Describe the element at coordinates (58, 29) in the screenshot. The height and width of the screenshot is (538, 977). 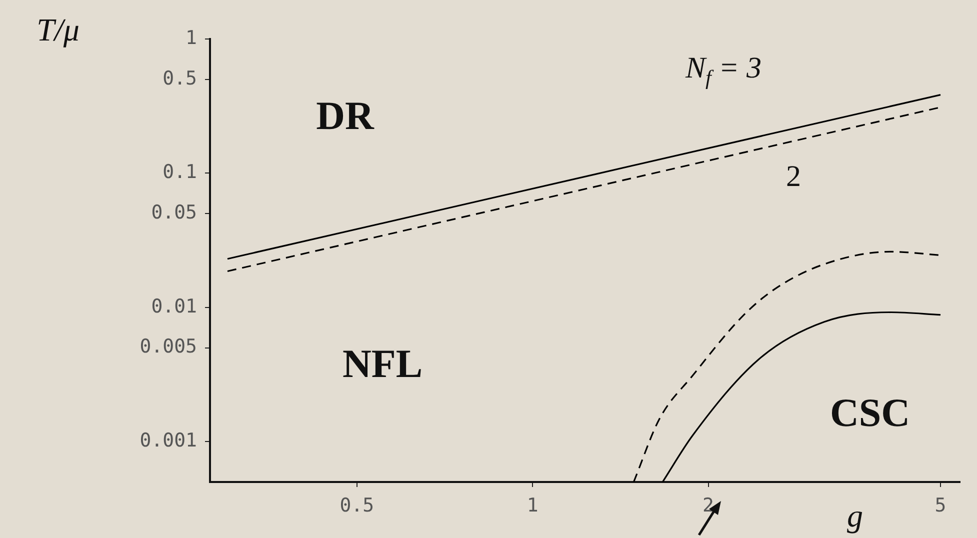
I see `y-axis-title: T/μ` at that location.